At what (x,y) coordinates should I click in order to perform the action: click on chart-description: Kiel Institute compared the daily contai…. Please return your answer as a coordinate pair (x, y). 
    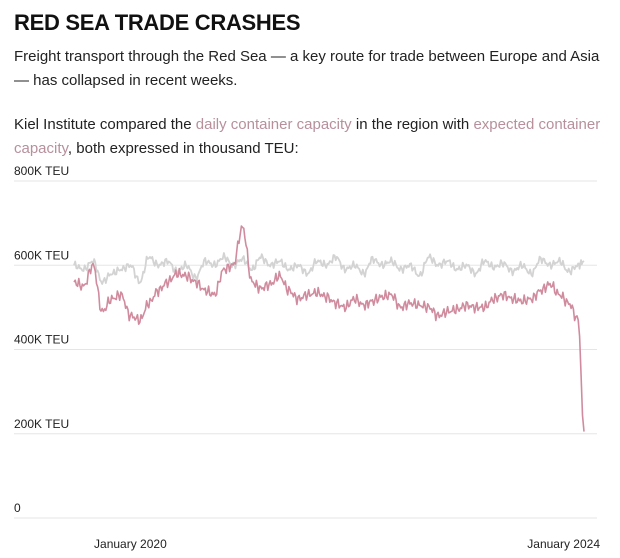
    Looking at the image, I should click on (311, 137).